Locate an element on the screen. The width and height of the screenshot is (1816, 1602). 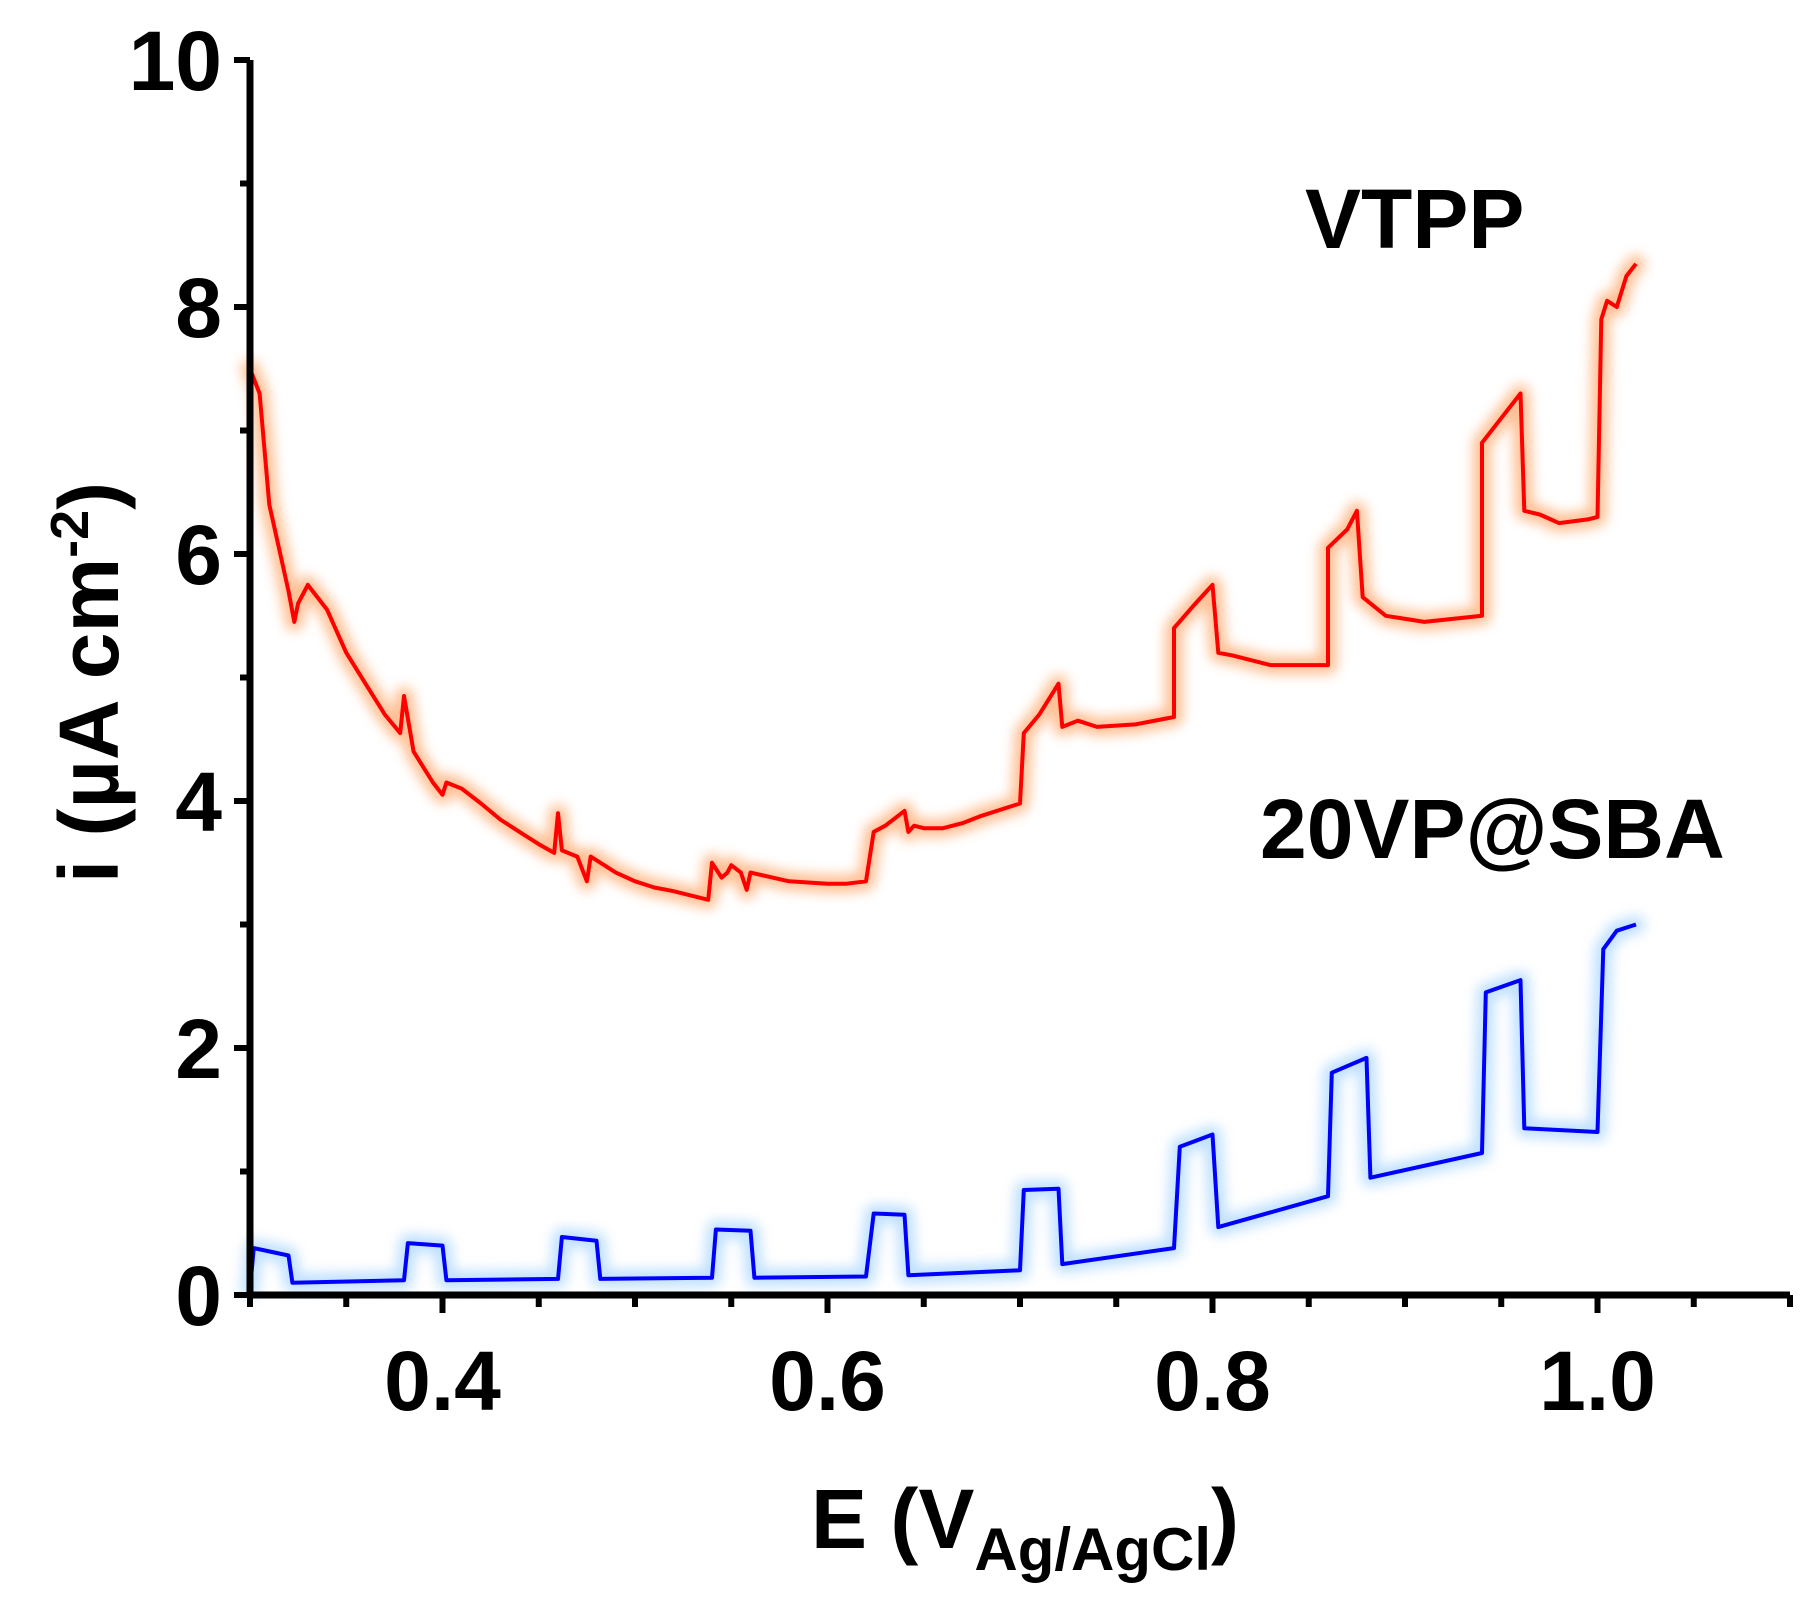
y-tick-label: 10 is located at coordinates (175, 61).